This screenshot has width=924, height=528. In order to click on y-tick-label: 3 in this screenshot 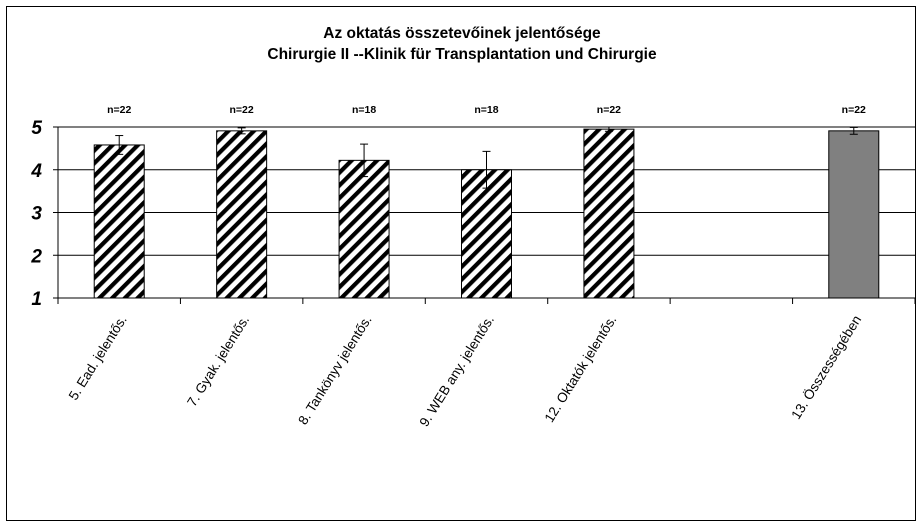, I will do `click(36, 214)`.